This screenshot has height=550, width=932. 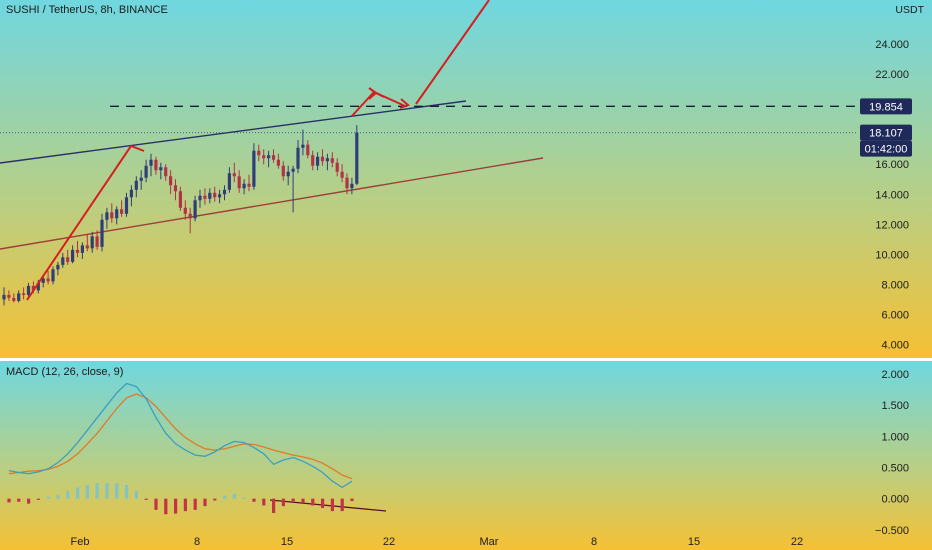 I want to click on time-axis: Feb 8 15 22 Mar 8 15 22, so click(x=437, y=542).